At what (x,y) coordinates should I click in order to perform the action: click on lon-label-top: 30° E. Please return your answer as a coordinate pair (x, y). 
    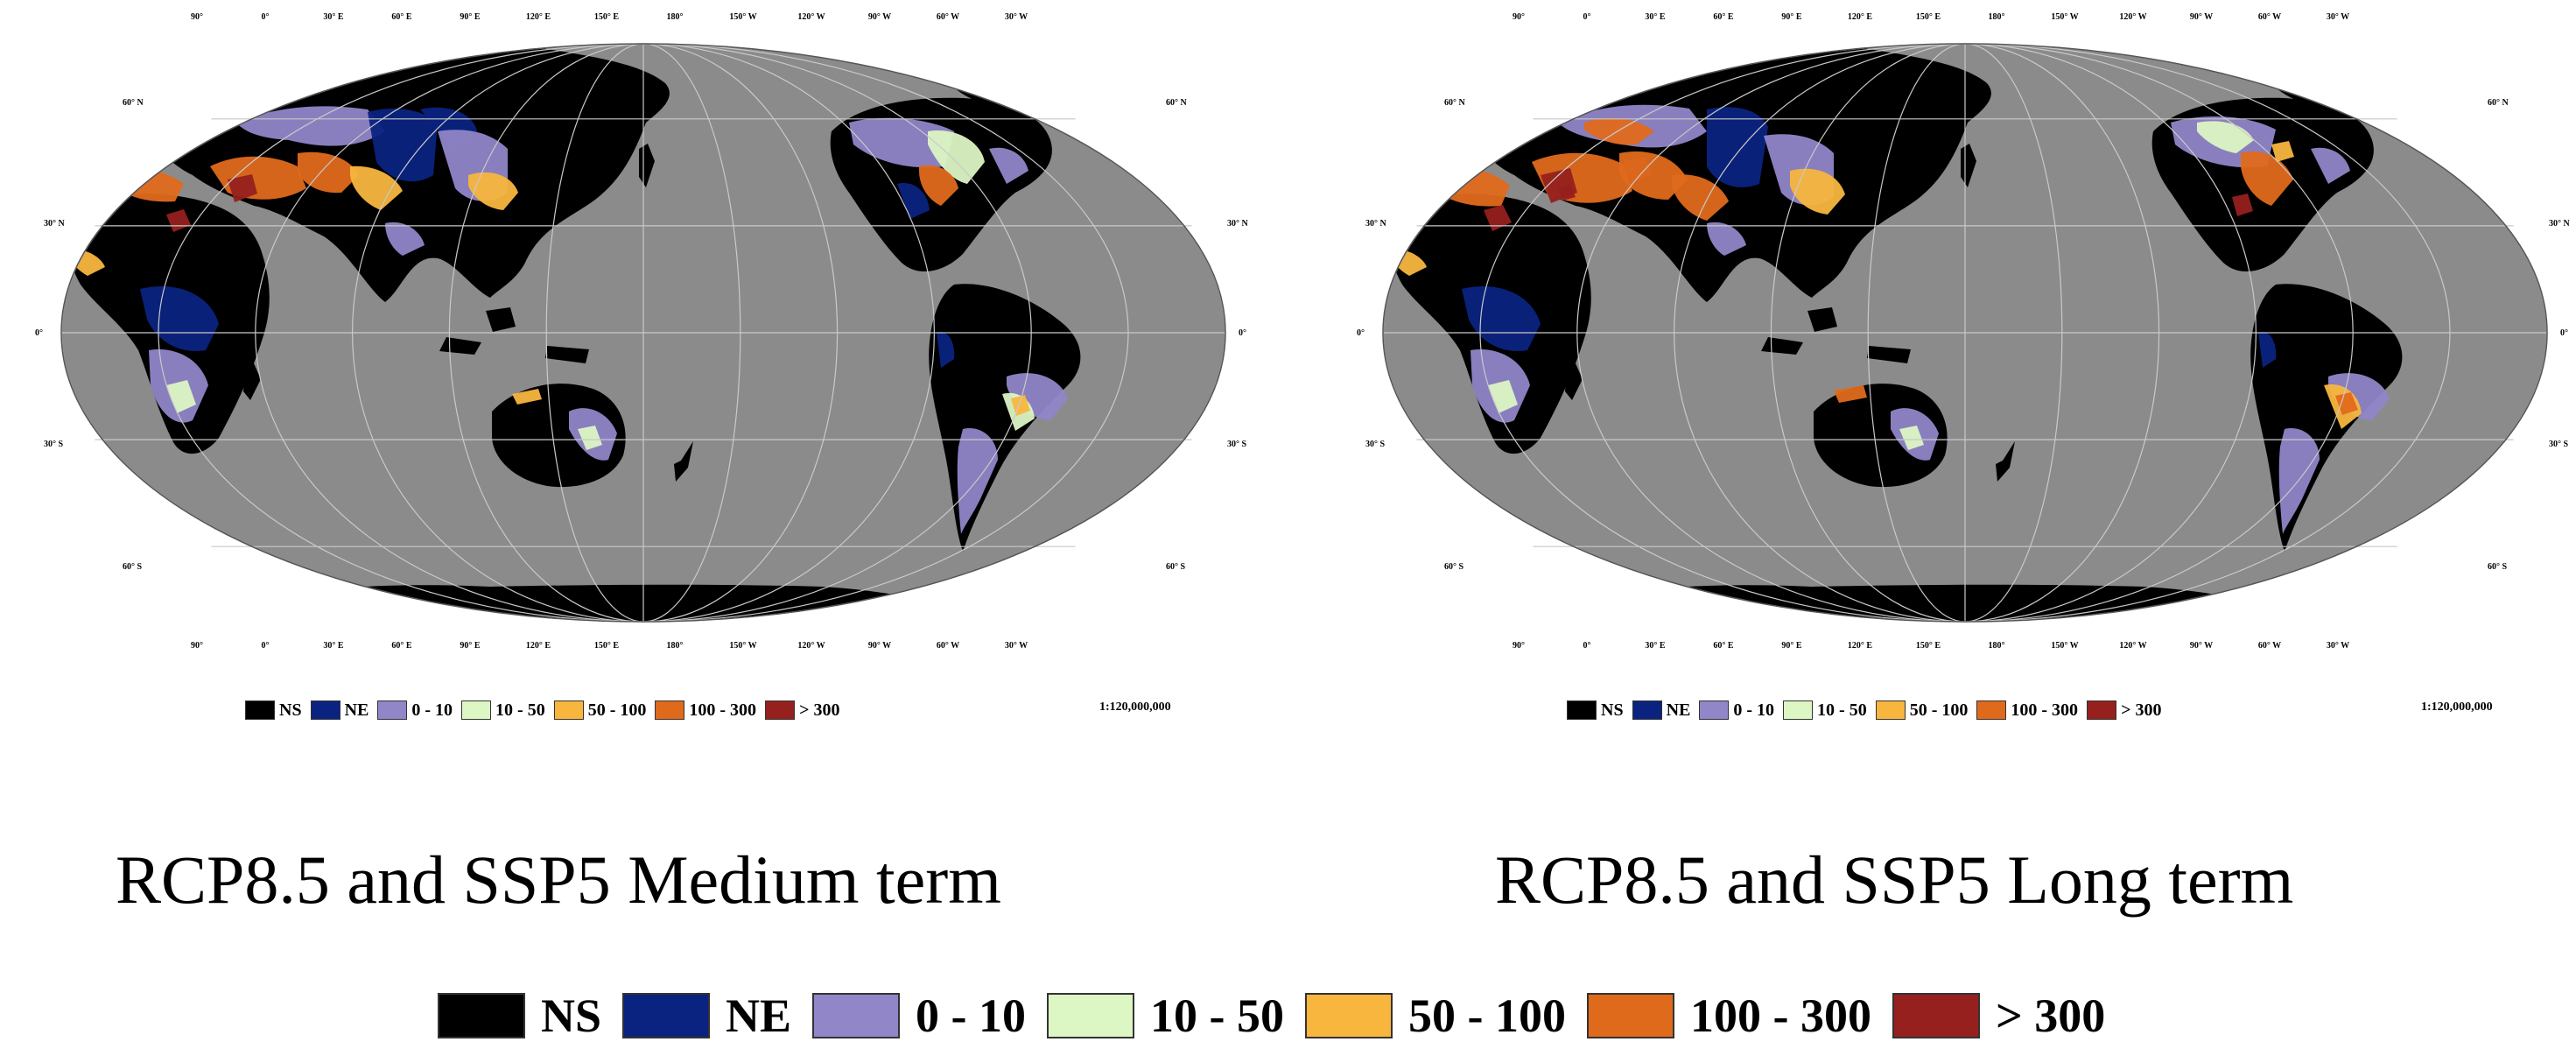
    Looking at the image, I should click on (1655, 17).